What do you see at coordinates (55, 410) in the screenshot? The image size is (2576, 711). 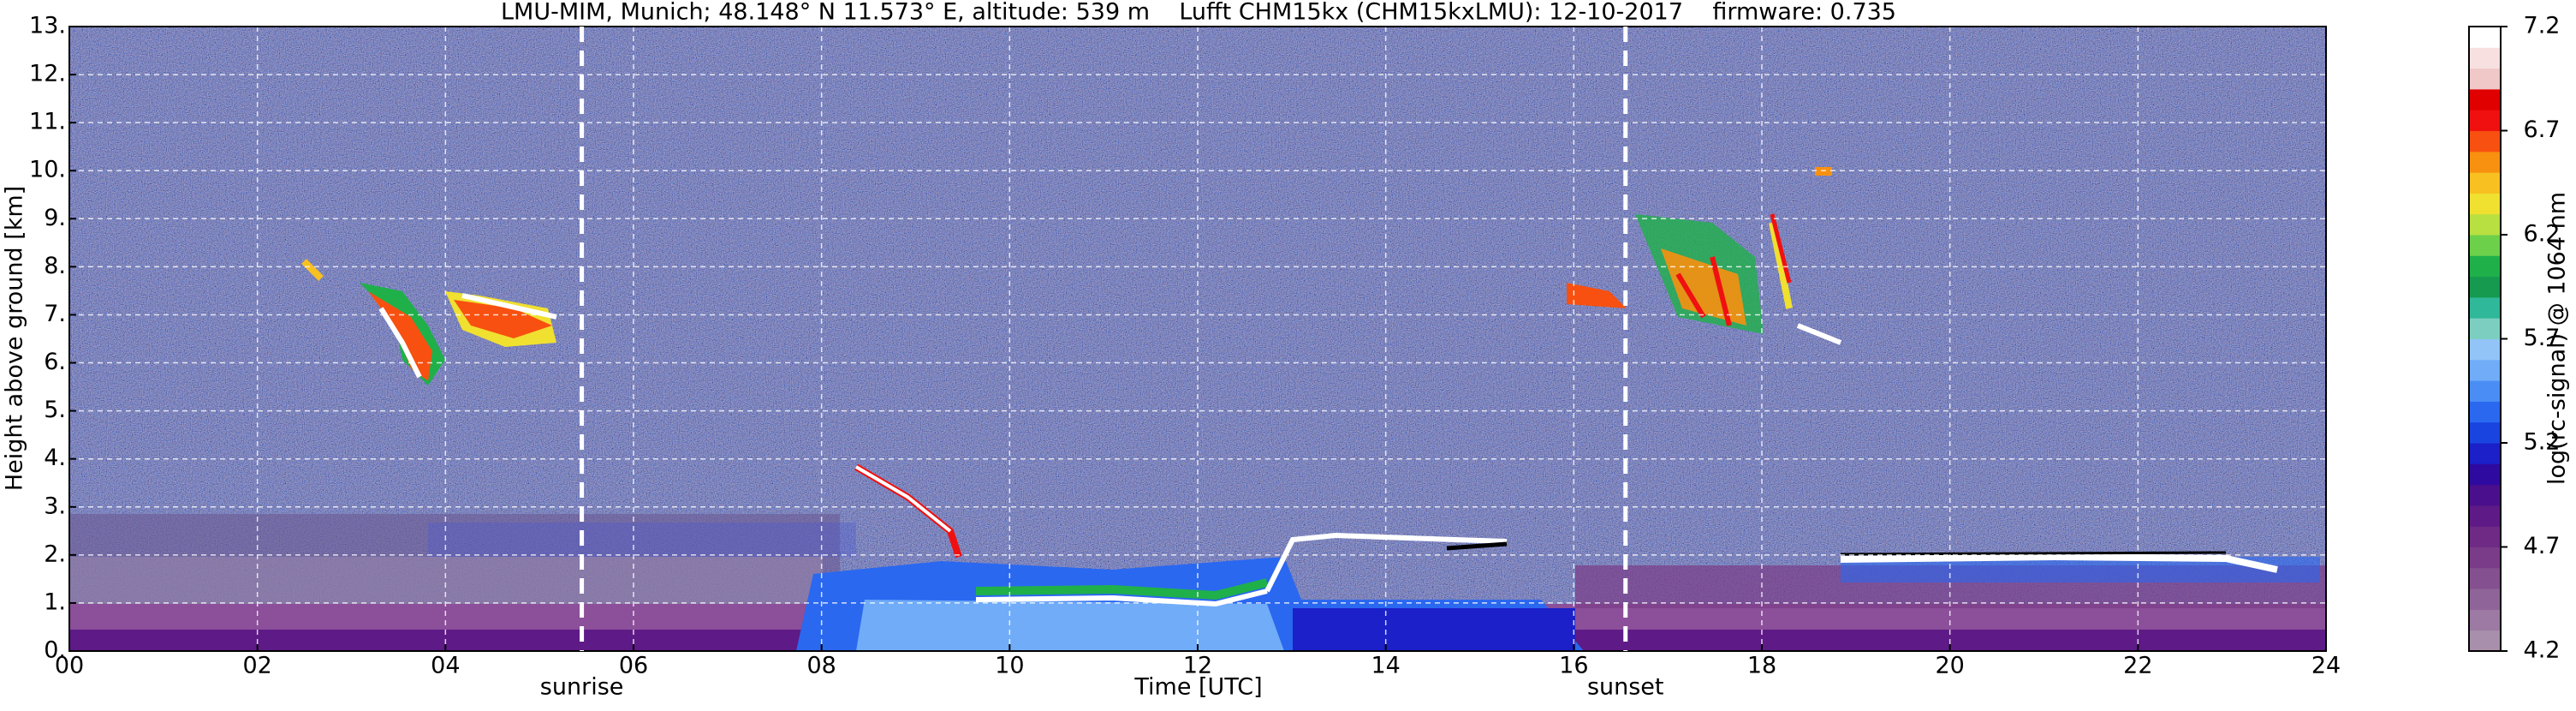 I see `y-tick-label: 5.` at bounding box center [55, 410].